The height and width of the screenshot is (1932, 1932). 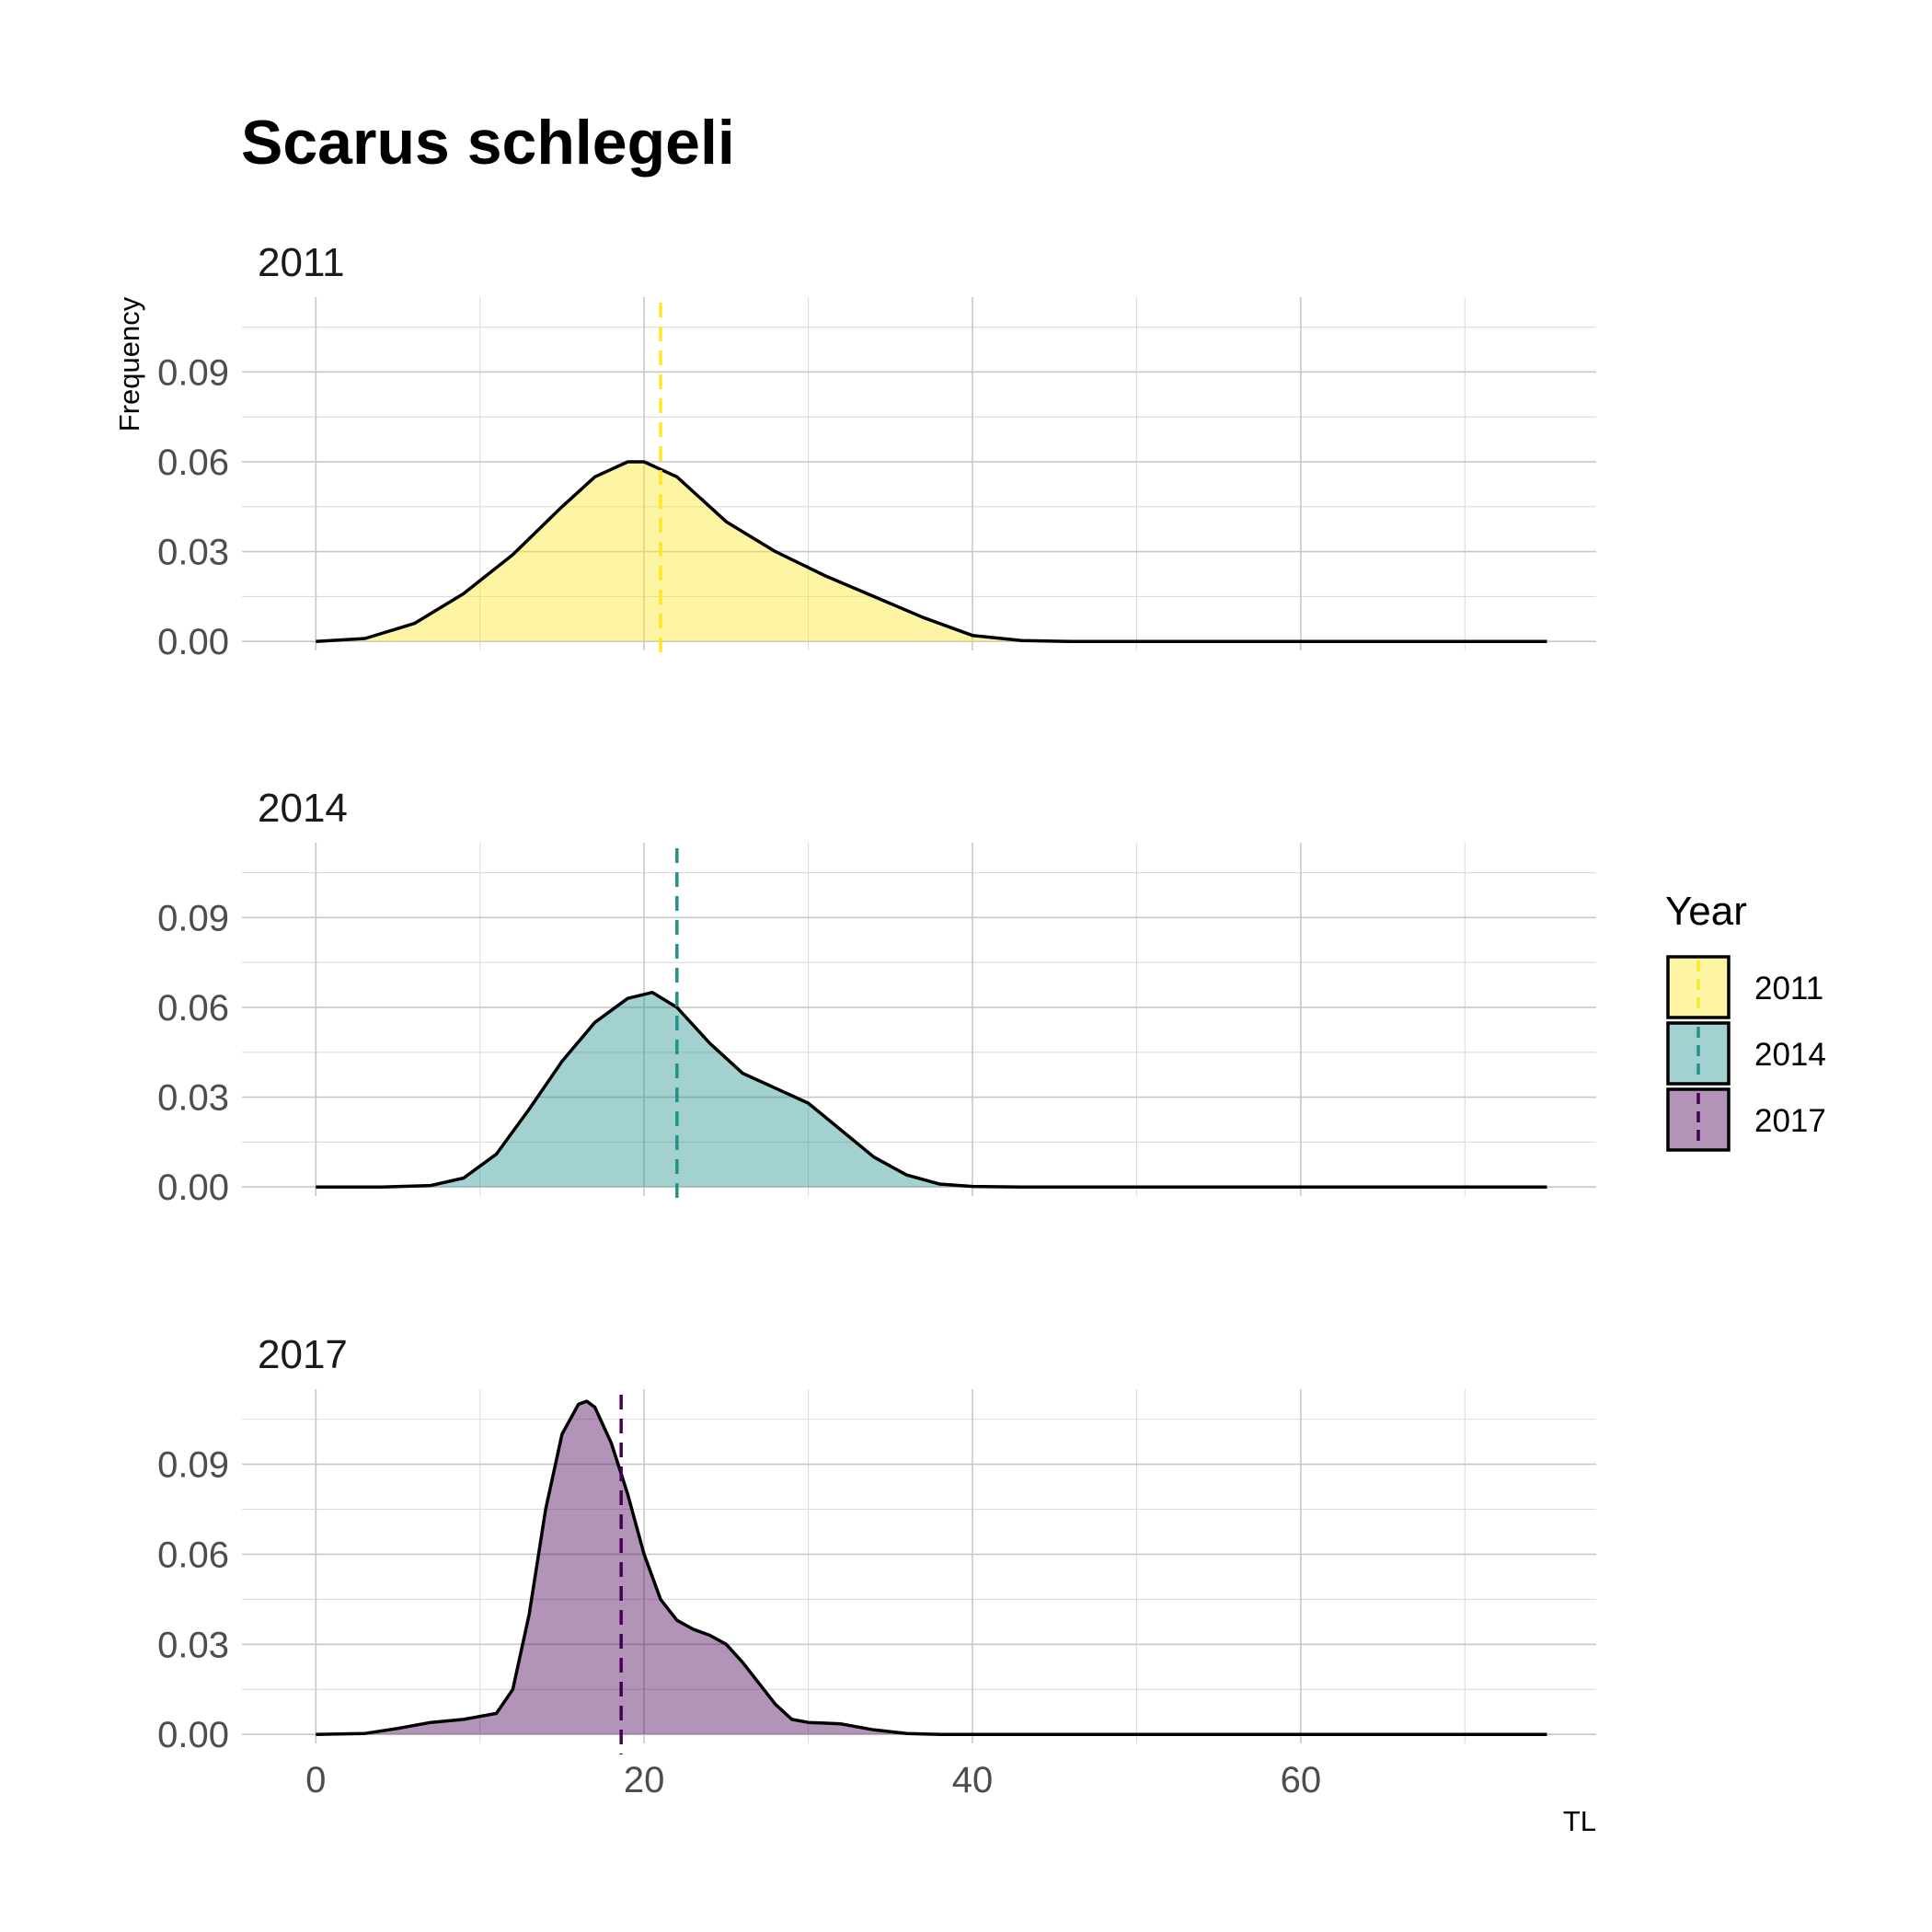 I want to click on facet-label-2017: 2017, so click(x=303, y=1354).